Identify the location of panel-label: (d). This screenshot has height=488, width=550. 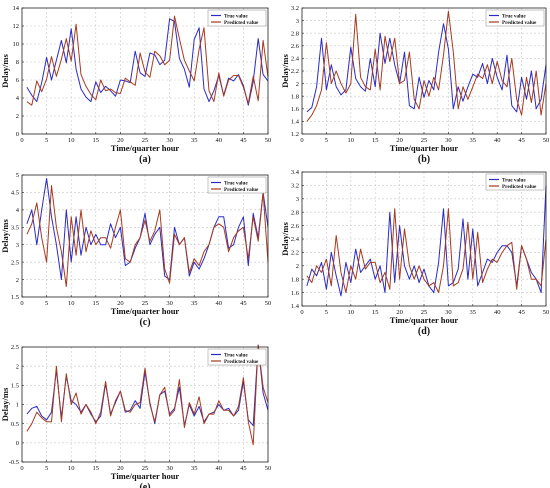
(424, 331).